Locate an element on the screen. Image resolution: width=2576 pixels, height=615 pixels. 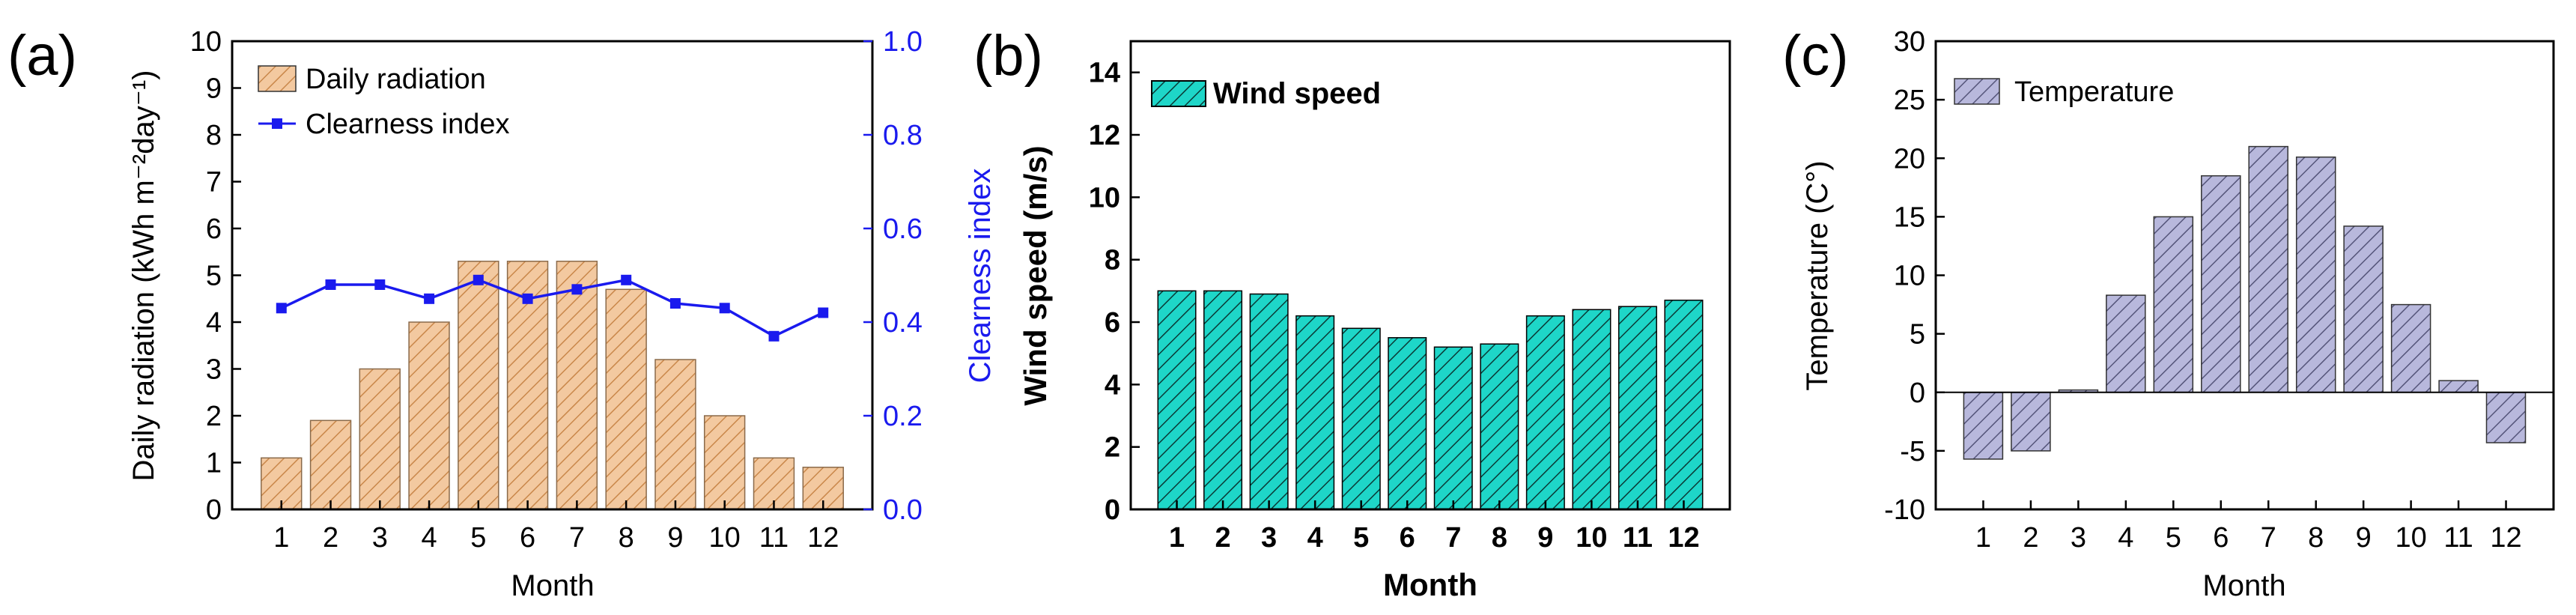
panel-b-label: (b) is located at coordinates (1008, 56).